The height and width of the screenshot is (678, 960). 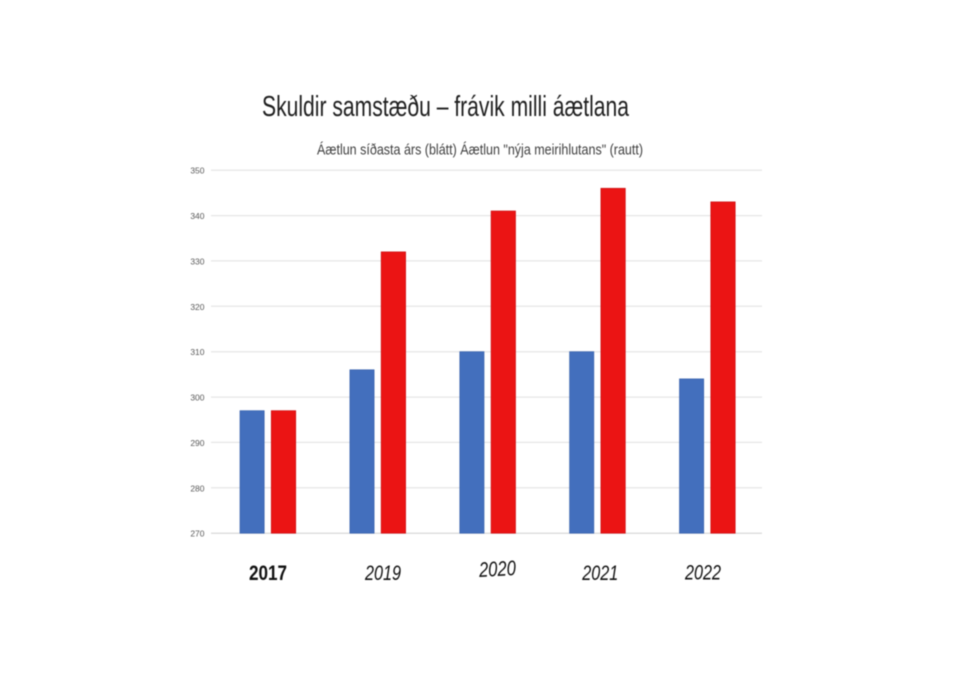 What do you see at coordinates (382, 573) in the screenshot?
I see `svg-text: 2019` at bounding box center [382, 573].